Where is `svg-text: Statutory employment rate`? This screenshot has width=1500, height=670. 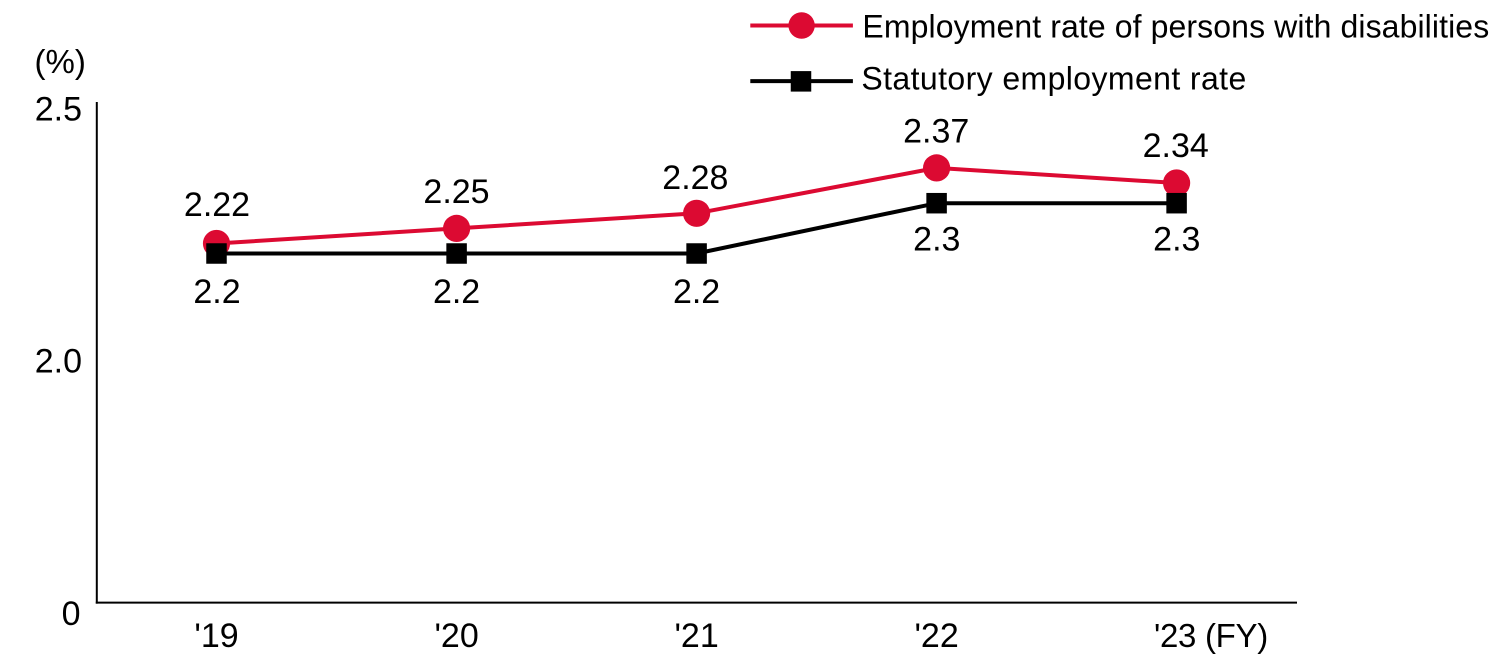 svg-text: Statutory employment rate is located at coordinates (1053, 78).